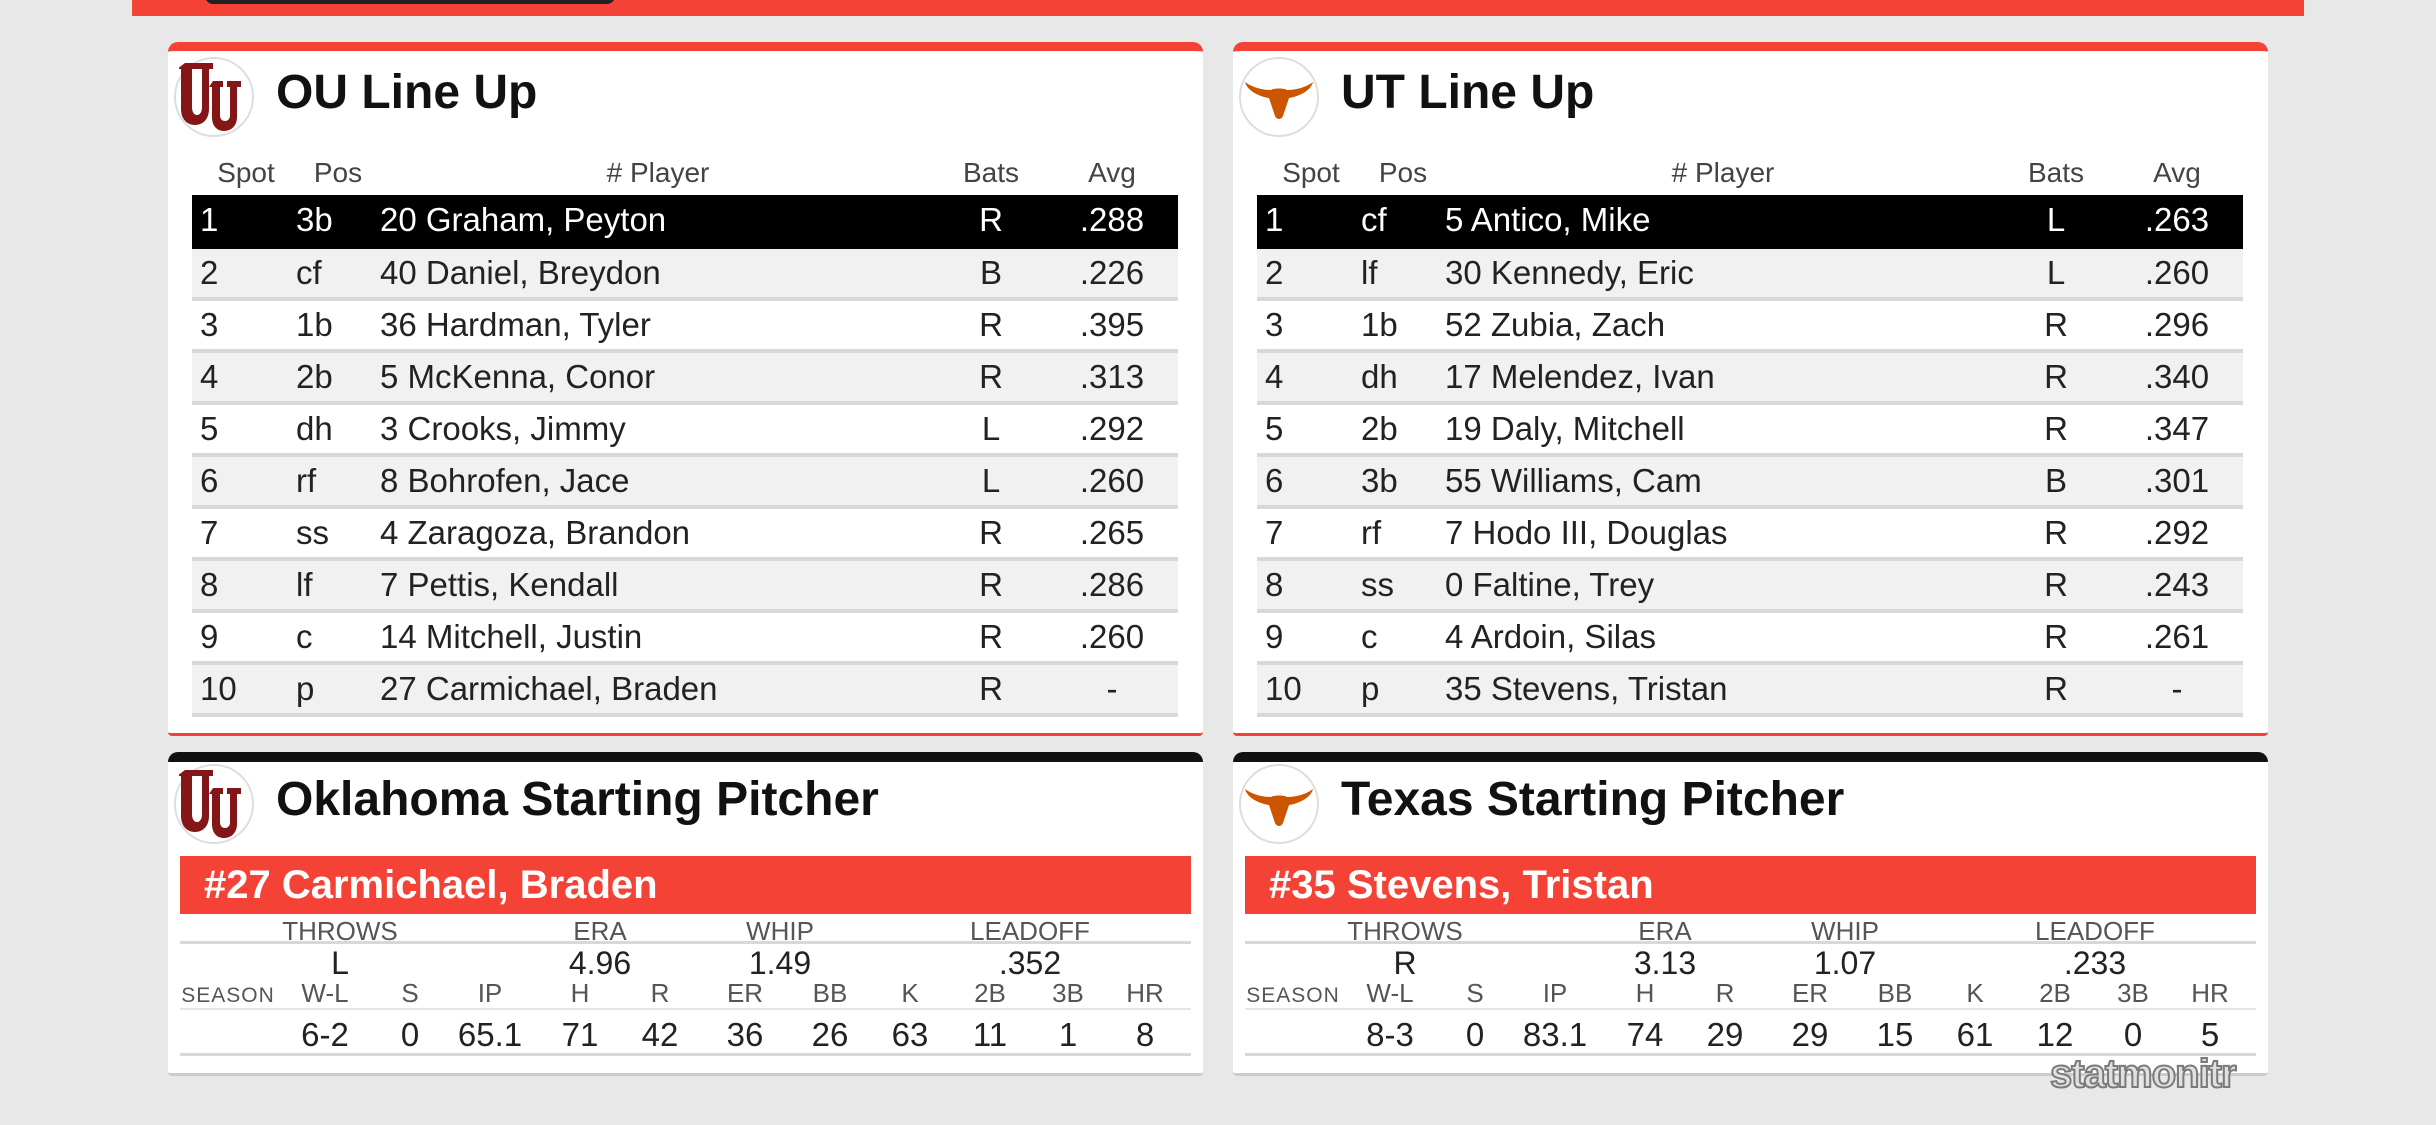 The image size is (2436, 1125). What do you see at coordinates (685, 378) in the screenshot?
I see `lineup-row: 4 2b 5 McKenna, Conor R .313` at bounding box center [685, 378].